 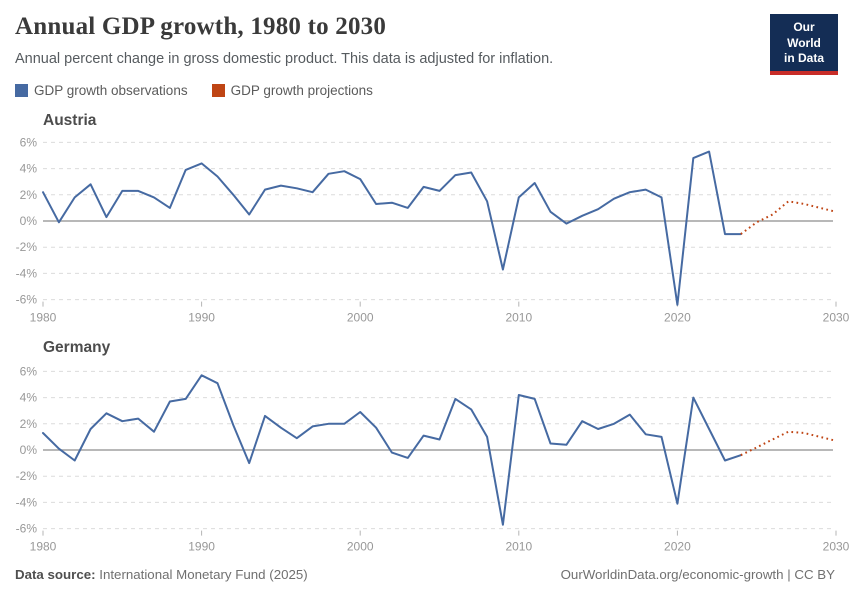 What do you see at coordinates (804, 35) in the screenshot?
I see `owid-logo-line1: Our World` at bounding box center [804, 35].